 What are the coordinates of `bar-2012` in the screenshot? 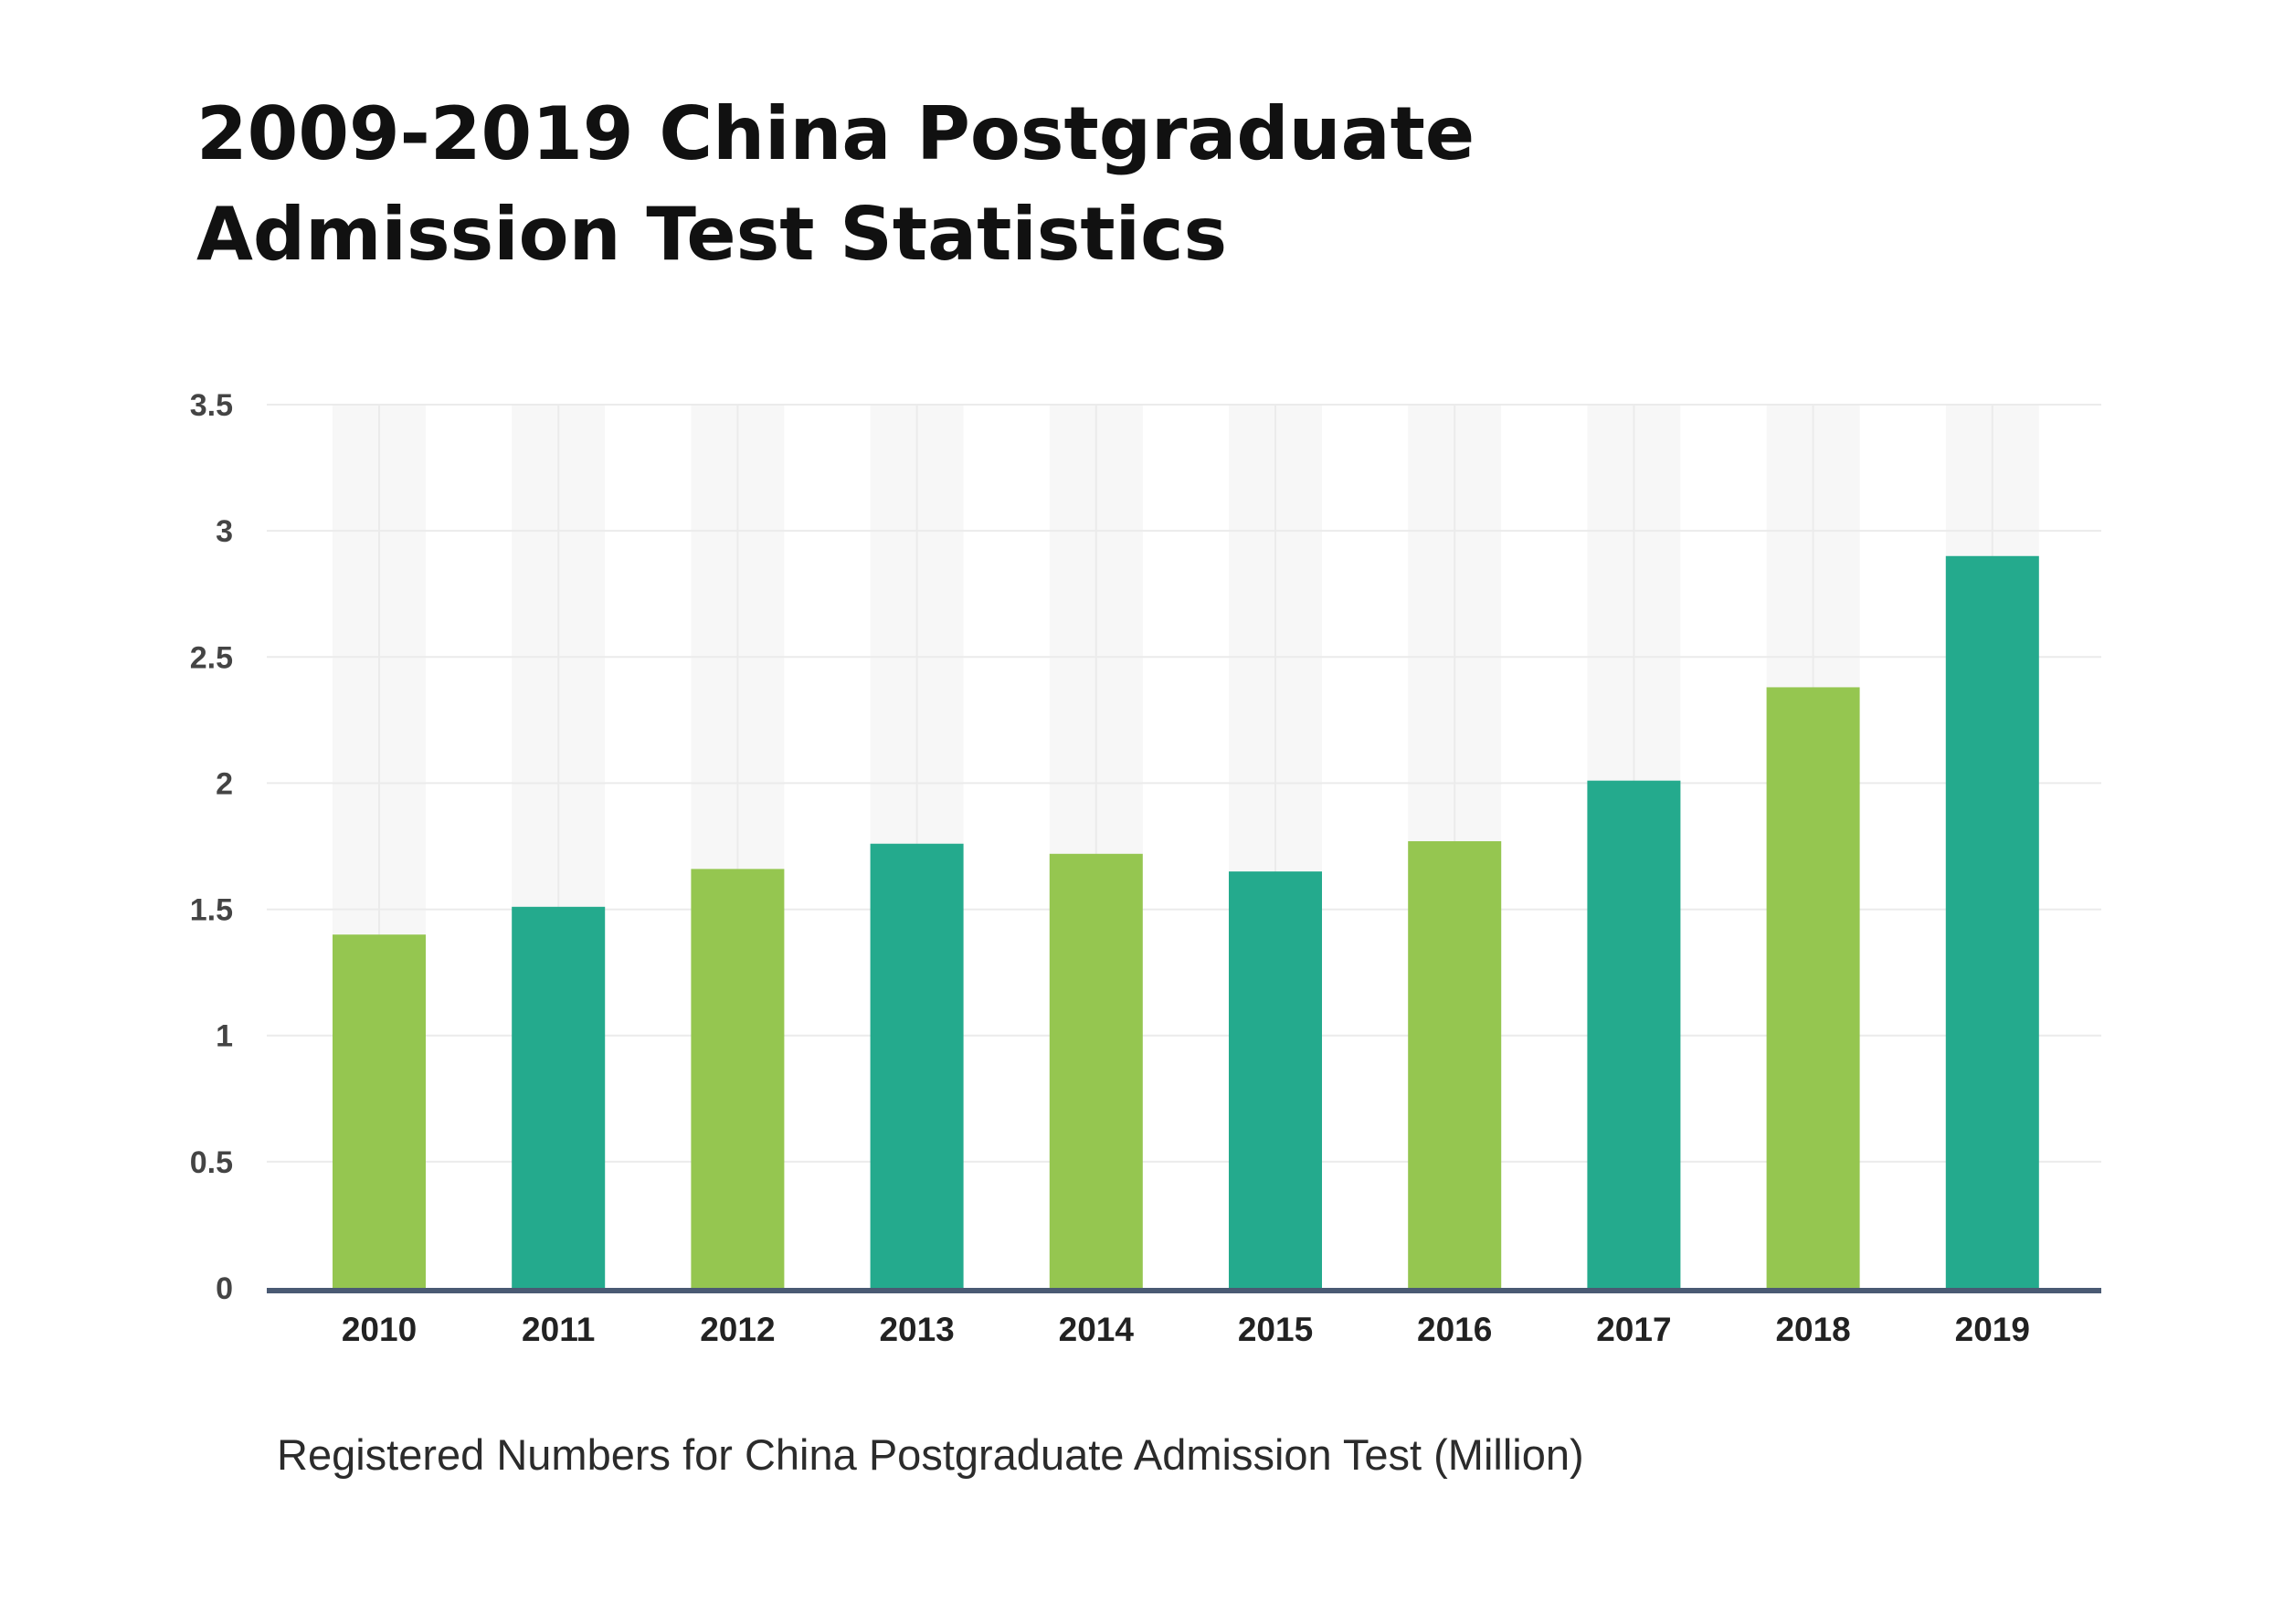 It's located at (738, 1078).